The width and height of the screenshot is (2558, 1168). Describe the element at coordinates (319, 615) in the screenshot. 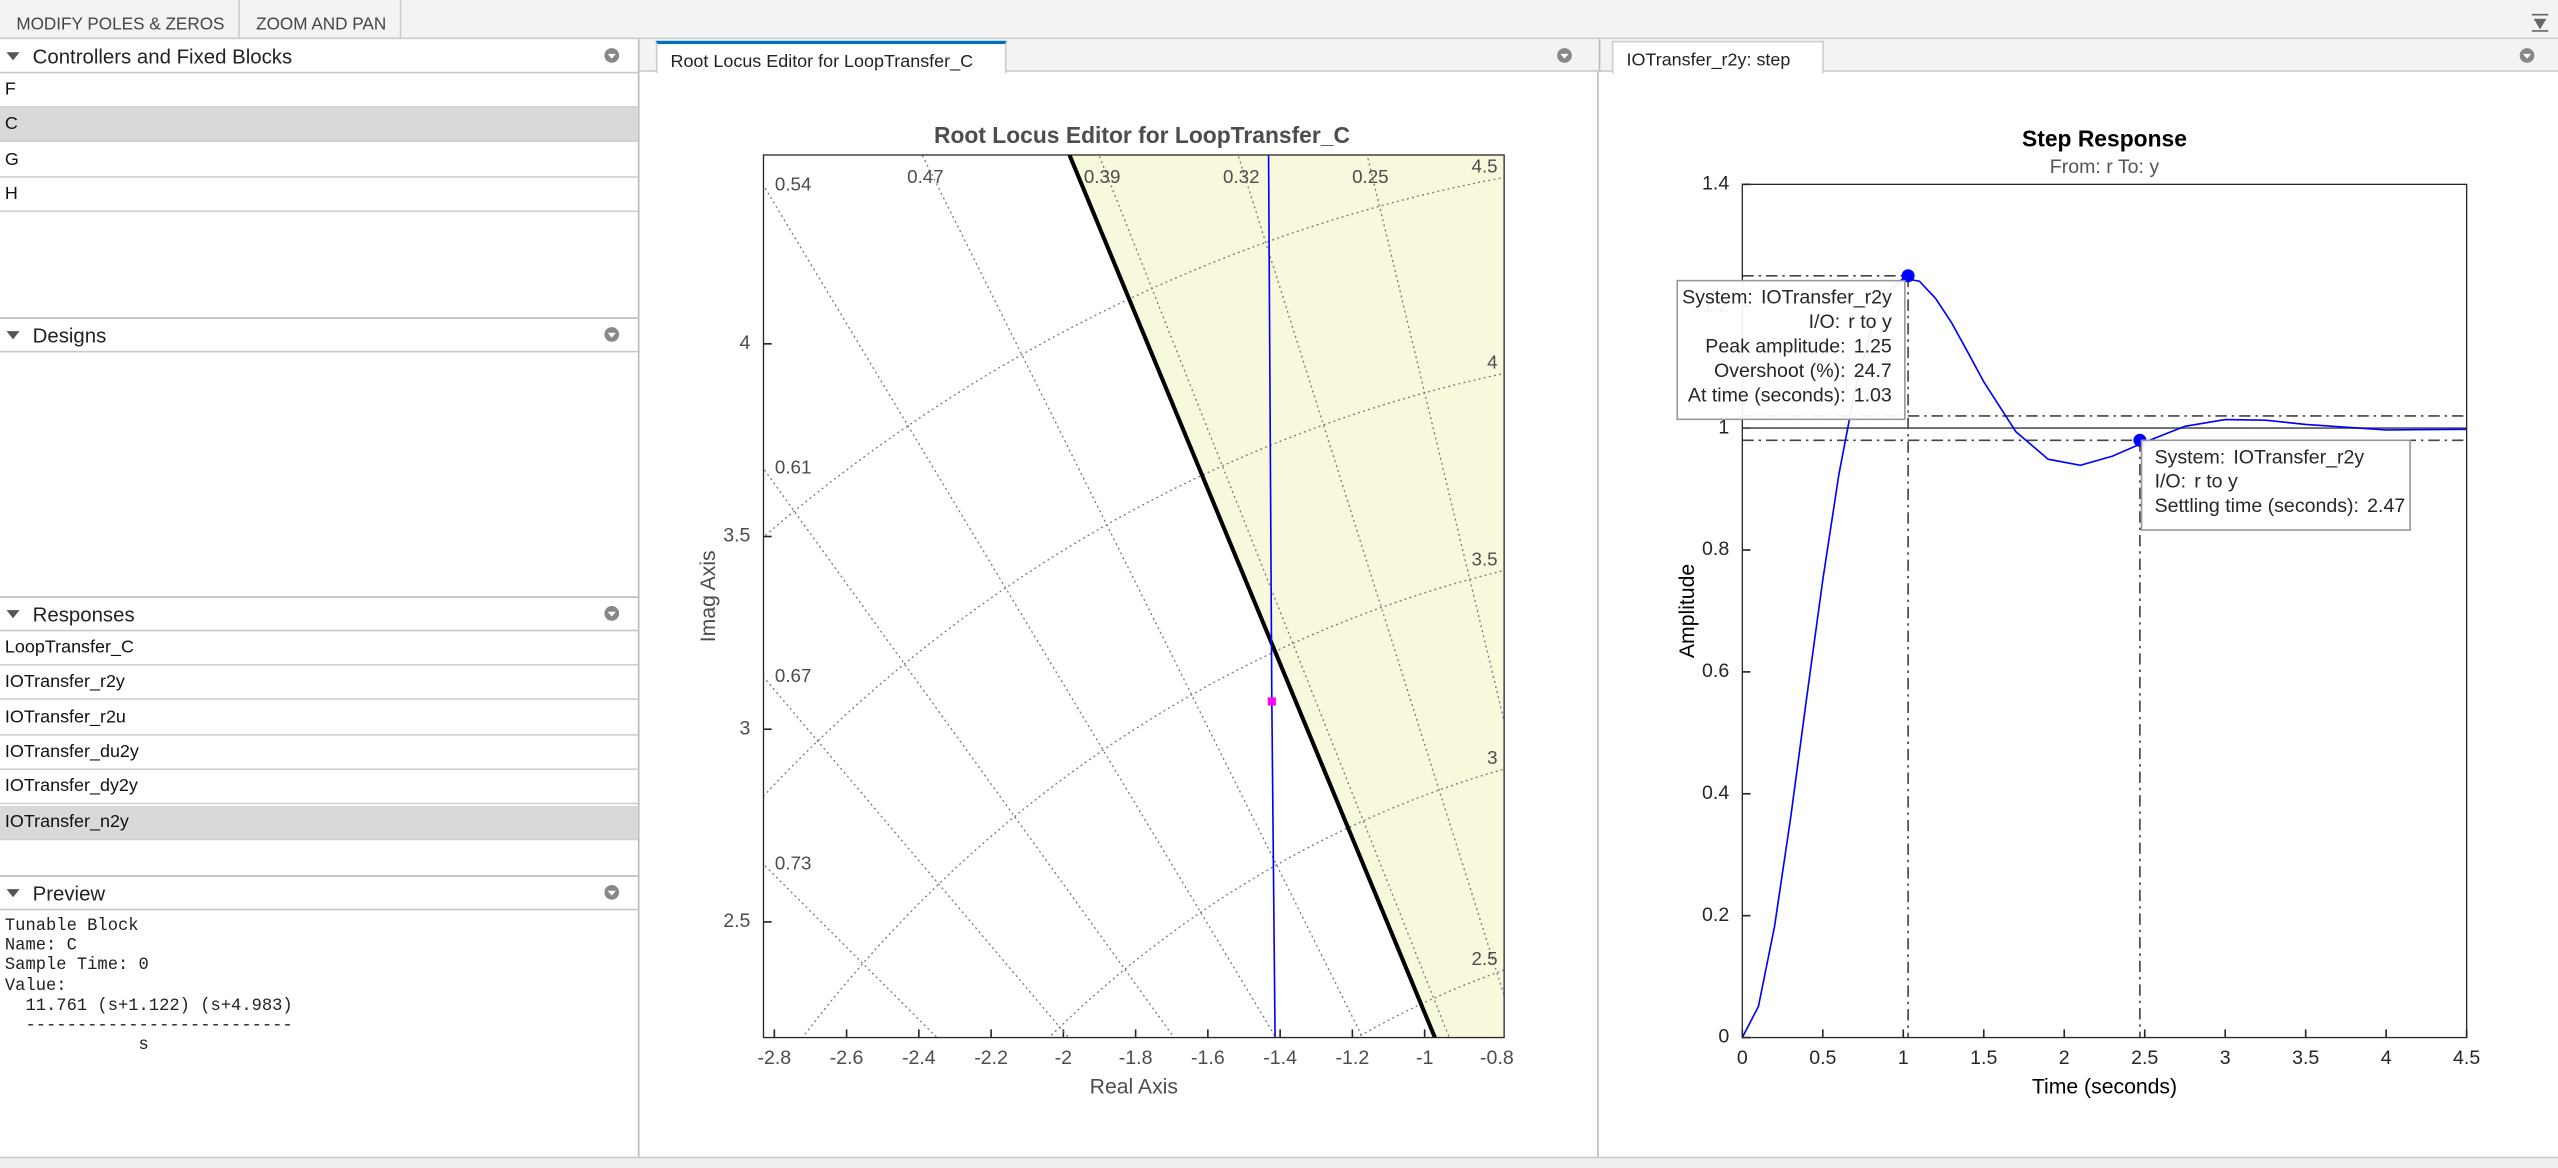

I see `section-header: Responses` at that location.